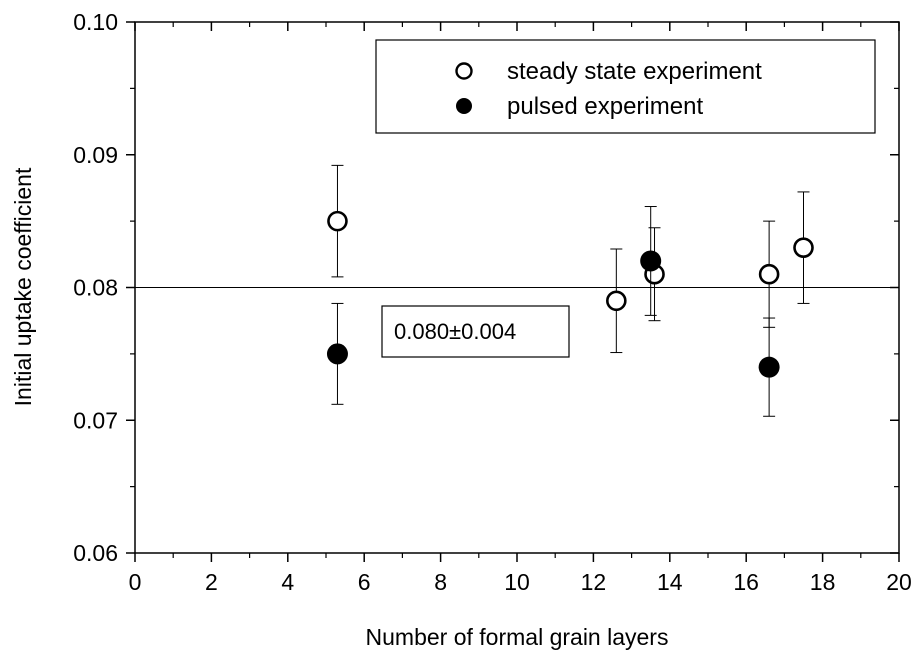  What do you see at coordinates (605, 106) in the screenshot?
I see `legend-label-pulsed: pulsed experiment` at bounding box center [605, 106].